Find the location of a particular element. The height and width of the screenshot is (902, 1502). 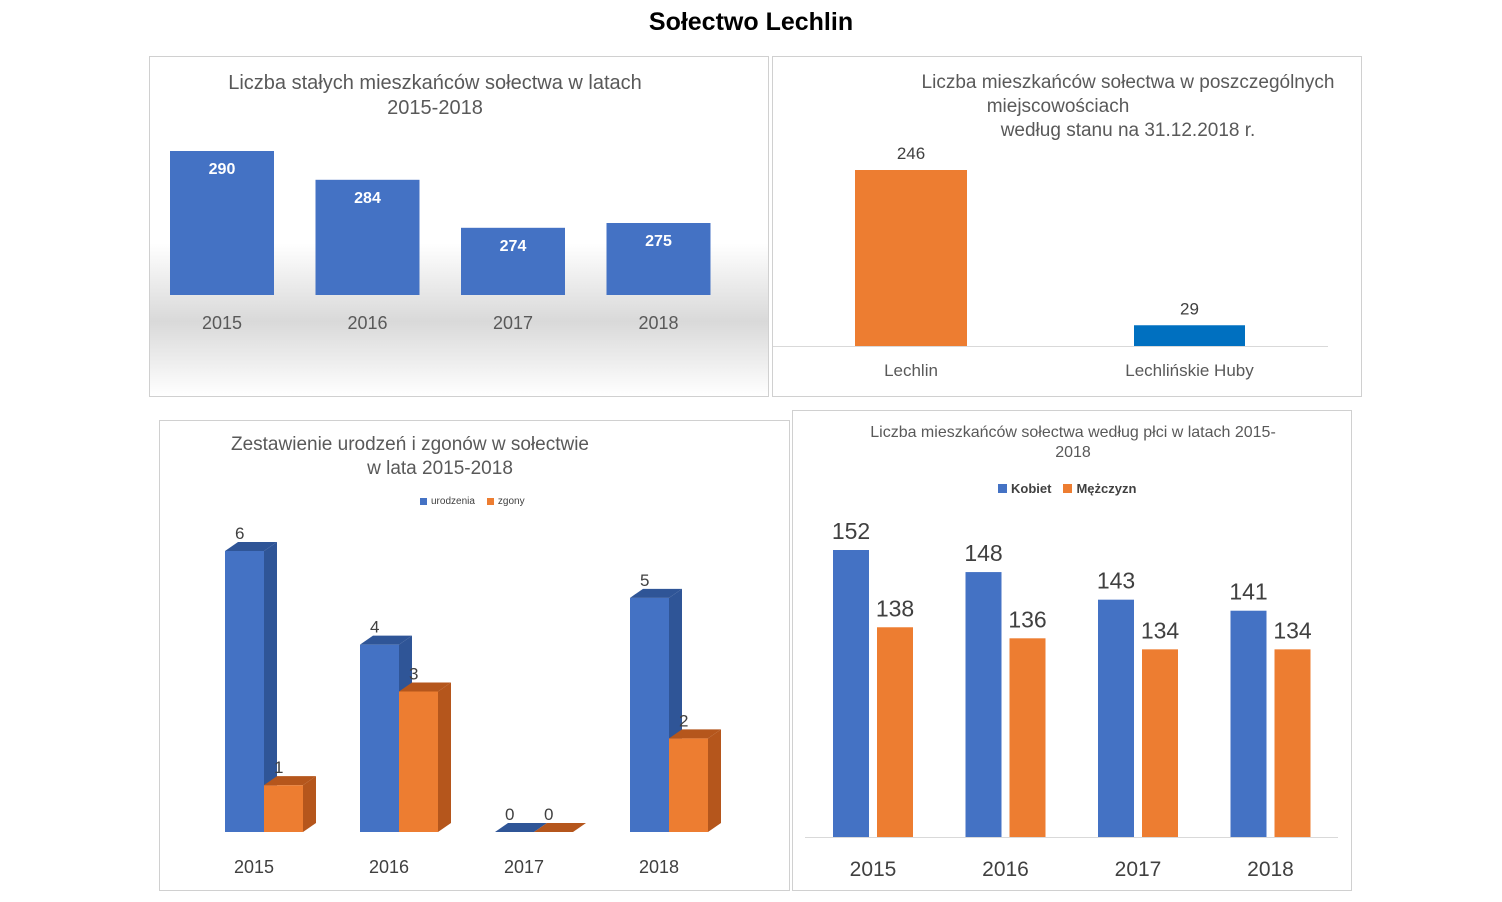

data-label: 274 is located at coordinates (513, 246).